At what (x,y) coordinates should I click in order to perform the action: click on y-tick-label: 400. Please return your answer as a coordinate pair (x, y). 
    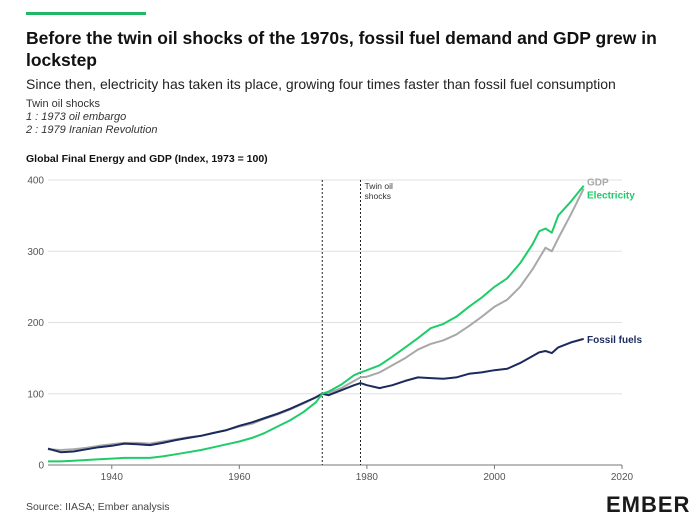
    Looking at the image, I should click on (35, 181).